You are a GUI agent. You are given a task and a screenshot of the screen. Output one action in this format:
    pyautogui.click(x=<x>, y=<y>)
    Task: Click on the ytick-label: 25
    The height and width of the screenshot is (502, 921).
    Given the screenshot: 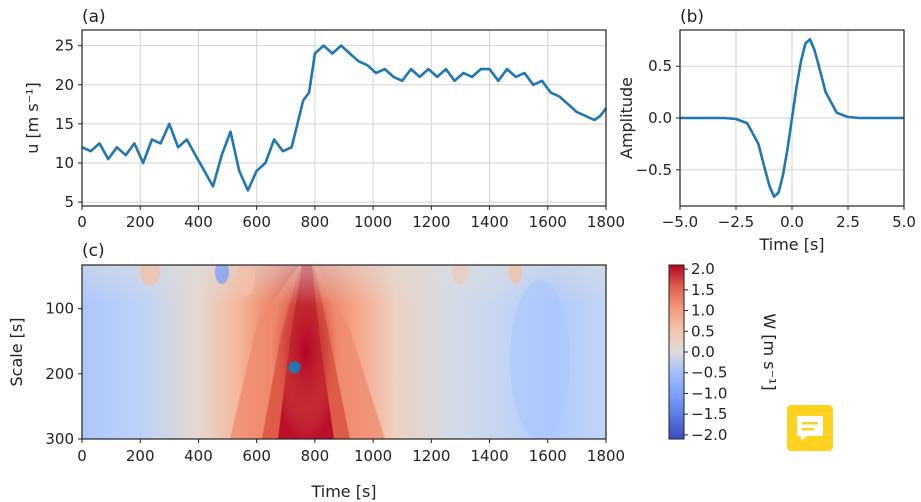 What is the action you would take?
    pyautogui.click(x=64, y=46)
    